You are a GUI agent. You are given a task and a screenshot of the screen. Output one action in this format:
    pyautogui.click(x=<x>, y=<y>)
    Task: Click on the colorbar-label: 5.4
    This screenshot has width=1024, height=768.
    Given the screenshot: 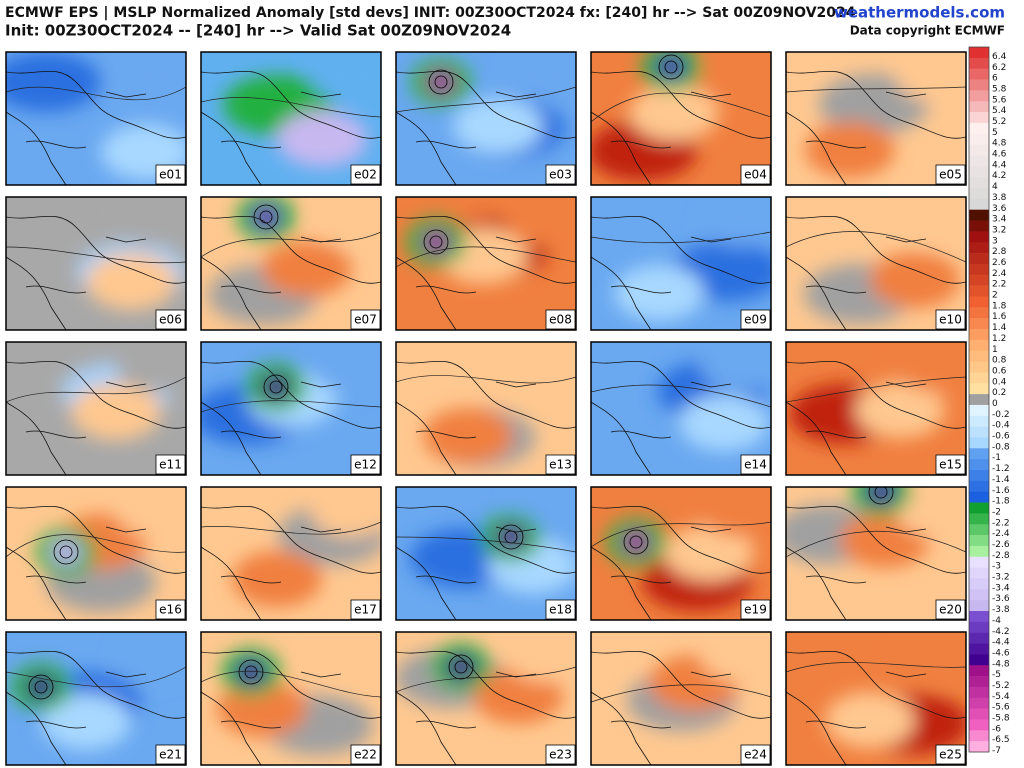 What is the action you would take?
    pyautogui.click(x=999, y=111)
    